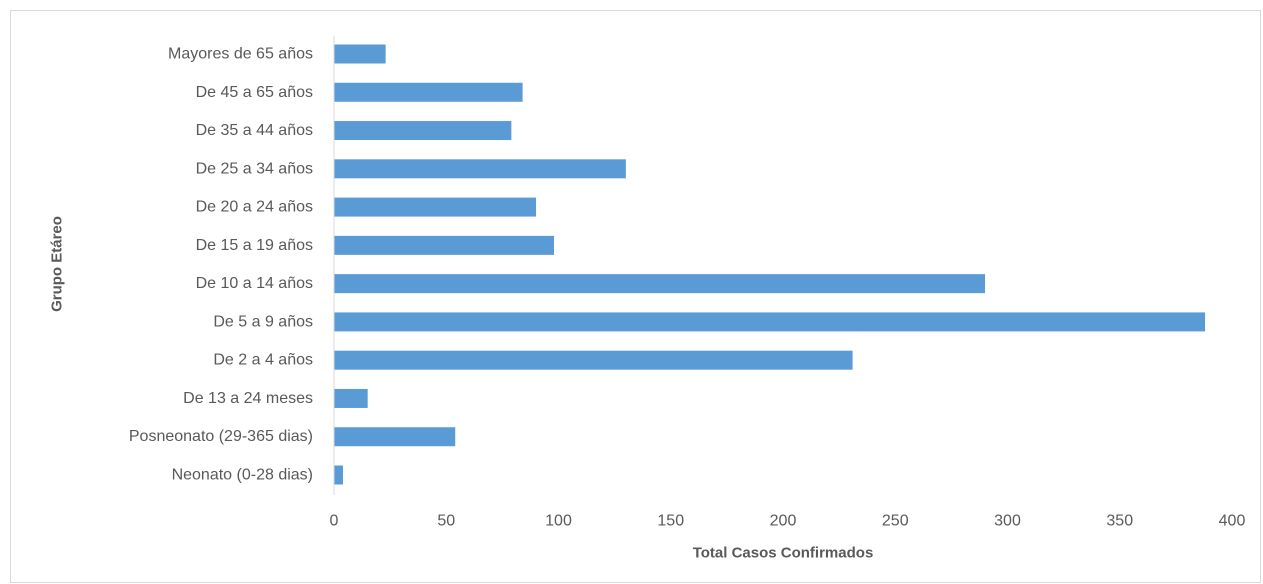  Describe the element at coordinates (254, 207) in the screenshot. I see `category-label: De 20 a 24 años` at that location.